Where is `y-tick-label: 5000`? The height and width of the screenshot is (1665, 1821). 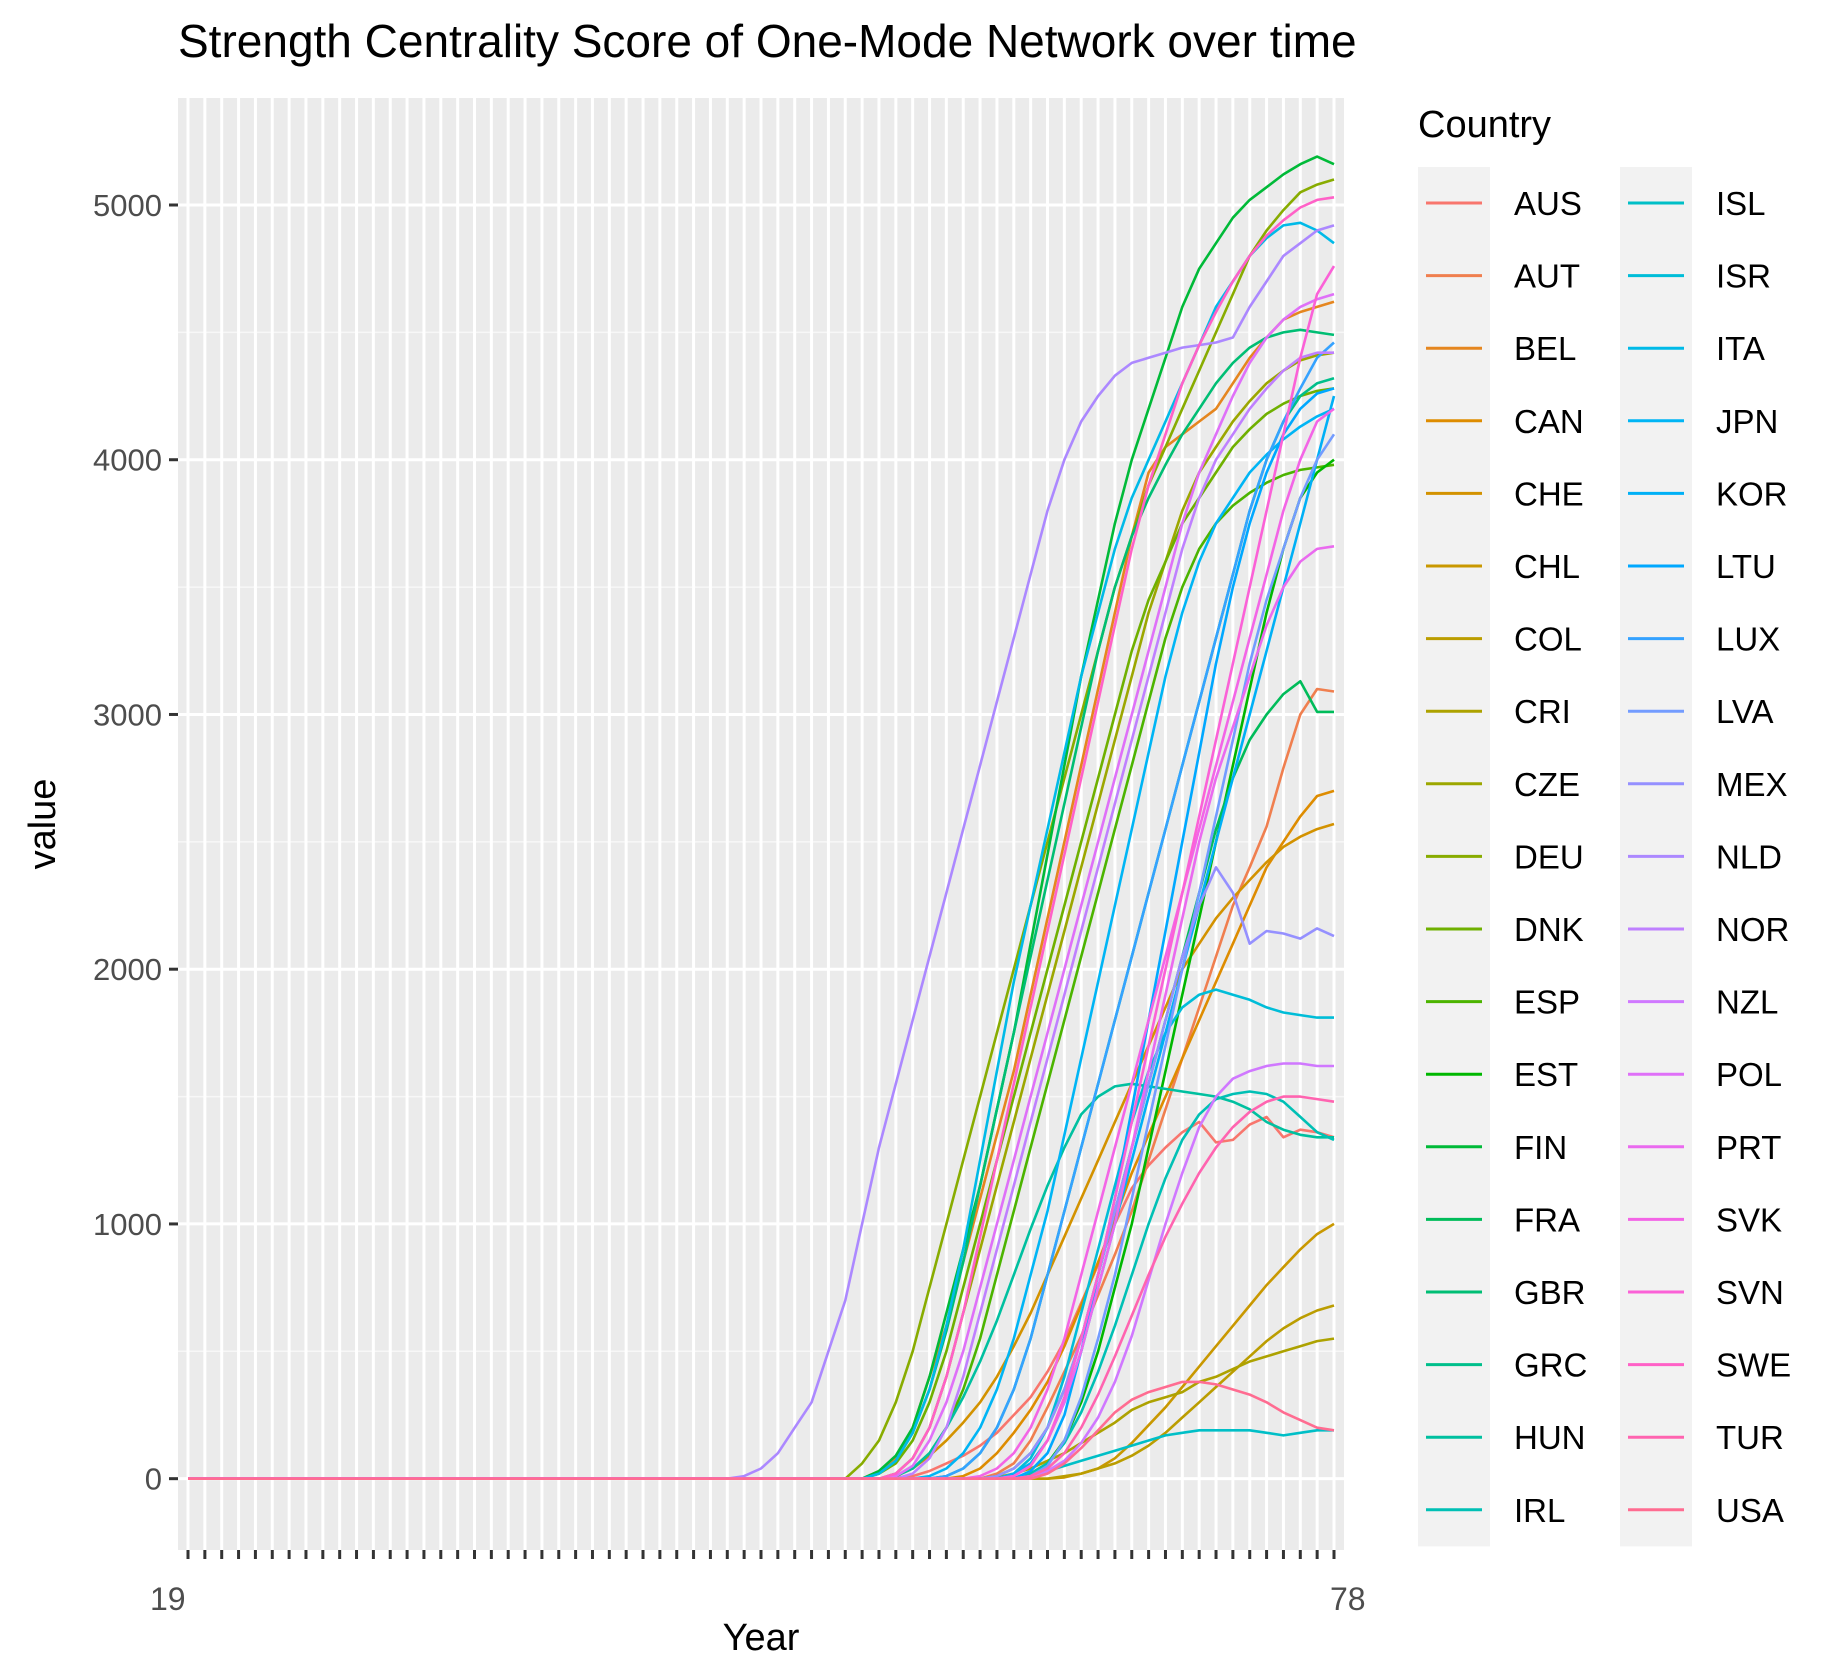
y-tick-label: 5000 is located at coordinates (127, 205).